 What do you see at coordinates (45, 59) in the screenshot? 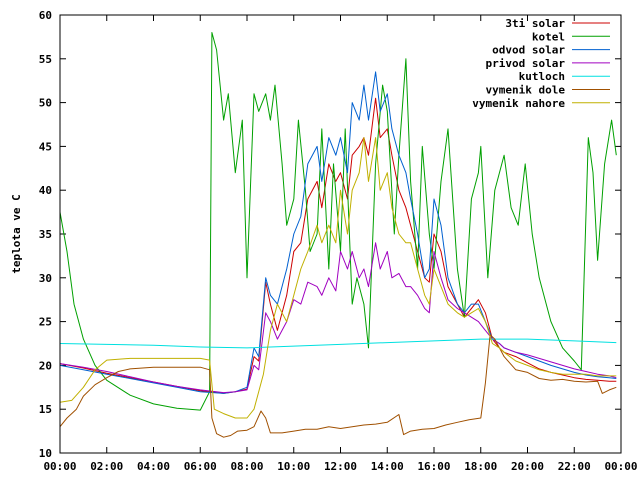
I see `y-tick-label: 55` at bounding box center [45, 59].